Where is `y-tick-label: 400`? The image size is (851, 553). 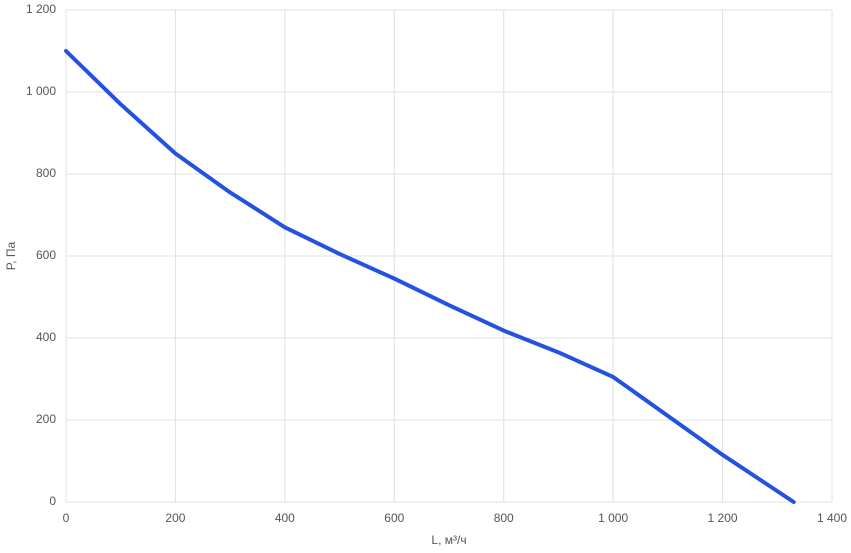 y-tick-label: 400 is located at coordinates (46, 337).